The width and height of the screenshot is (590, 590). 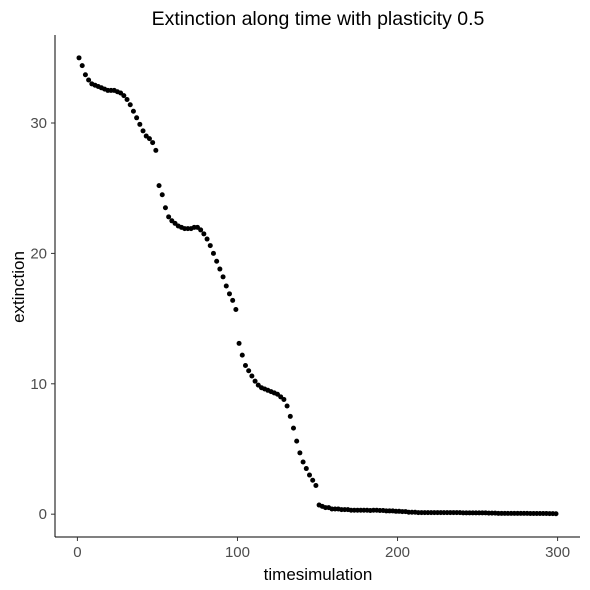 I want to click on y-tick-label: 20, so click(x=38, y=253).